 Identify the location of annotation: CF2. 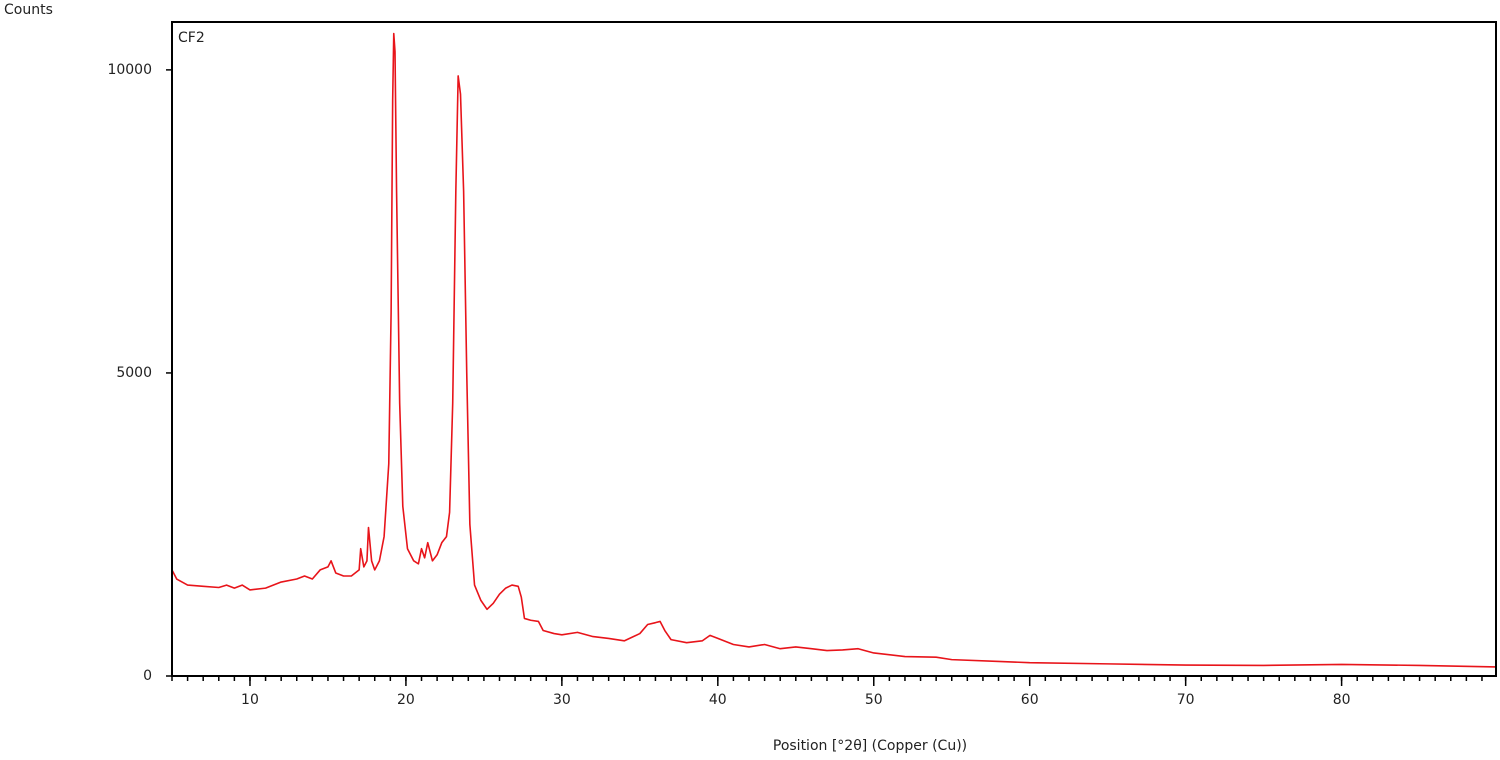
(191, 38).